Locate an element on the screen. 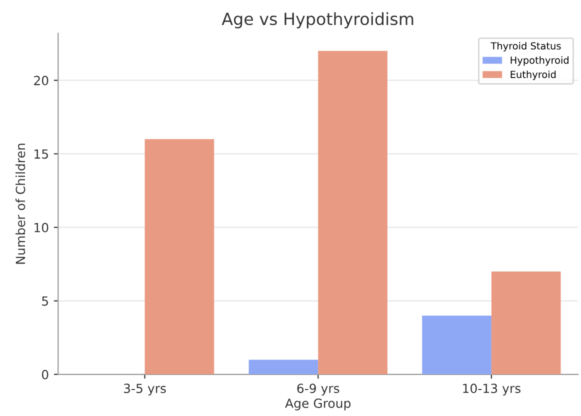 Image resolution: width=581 pixels, height=416 pixels. y-tick-label: 0 is located at coordinates (45, 375).